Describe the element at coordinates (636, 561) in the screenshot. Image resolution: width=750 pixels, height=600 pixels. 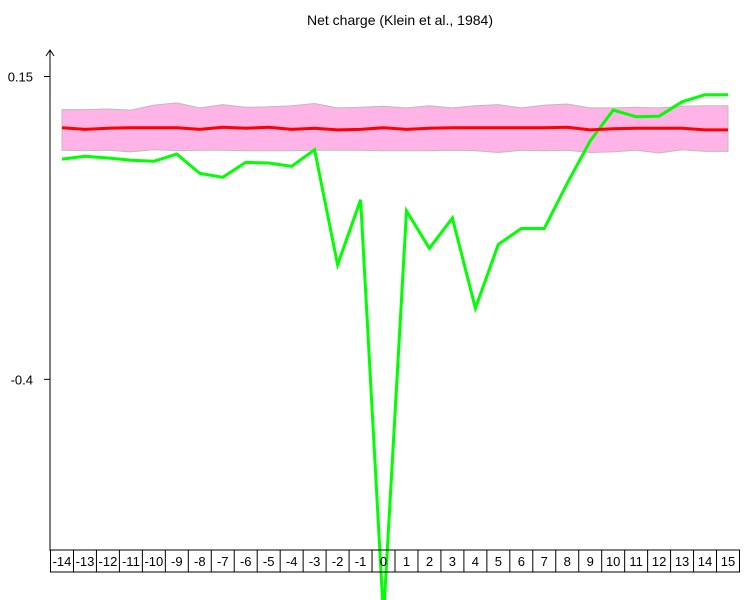
I see `x-tick-label: 11` at that location.